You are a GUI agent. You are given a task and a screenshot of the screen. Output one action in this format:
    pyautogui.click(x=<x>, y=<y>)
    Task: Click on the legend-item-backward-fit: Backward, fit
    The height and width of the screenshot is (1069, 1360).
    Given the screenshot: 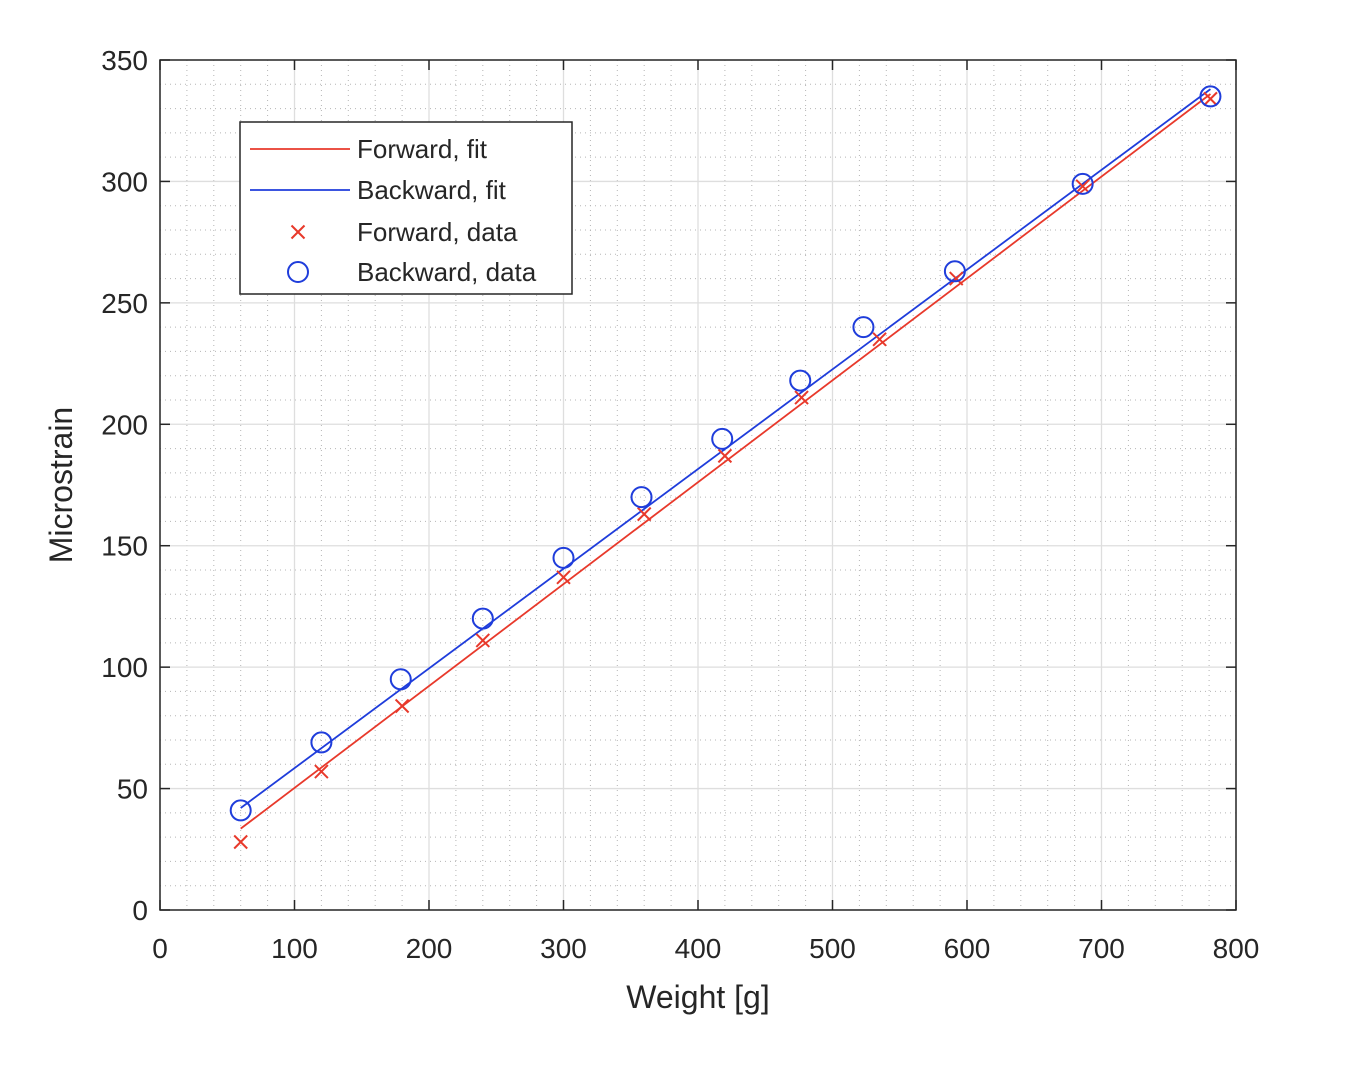 What is the action you would take?
    pyautogui.click(x=378, y=190)
    